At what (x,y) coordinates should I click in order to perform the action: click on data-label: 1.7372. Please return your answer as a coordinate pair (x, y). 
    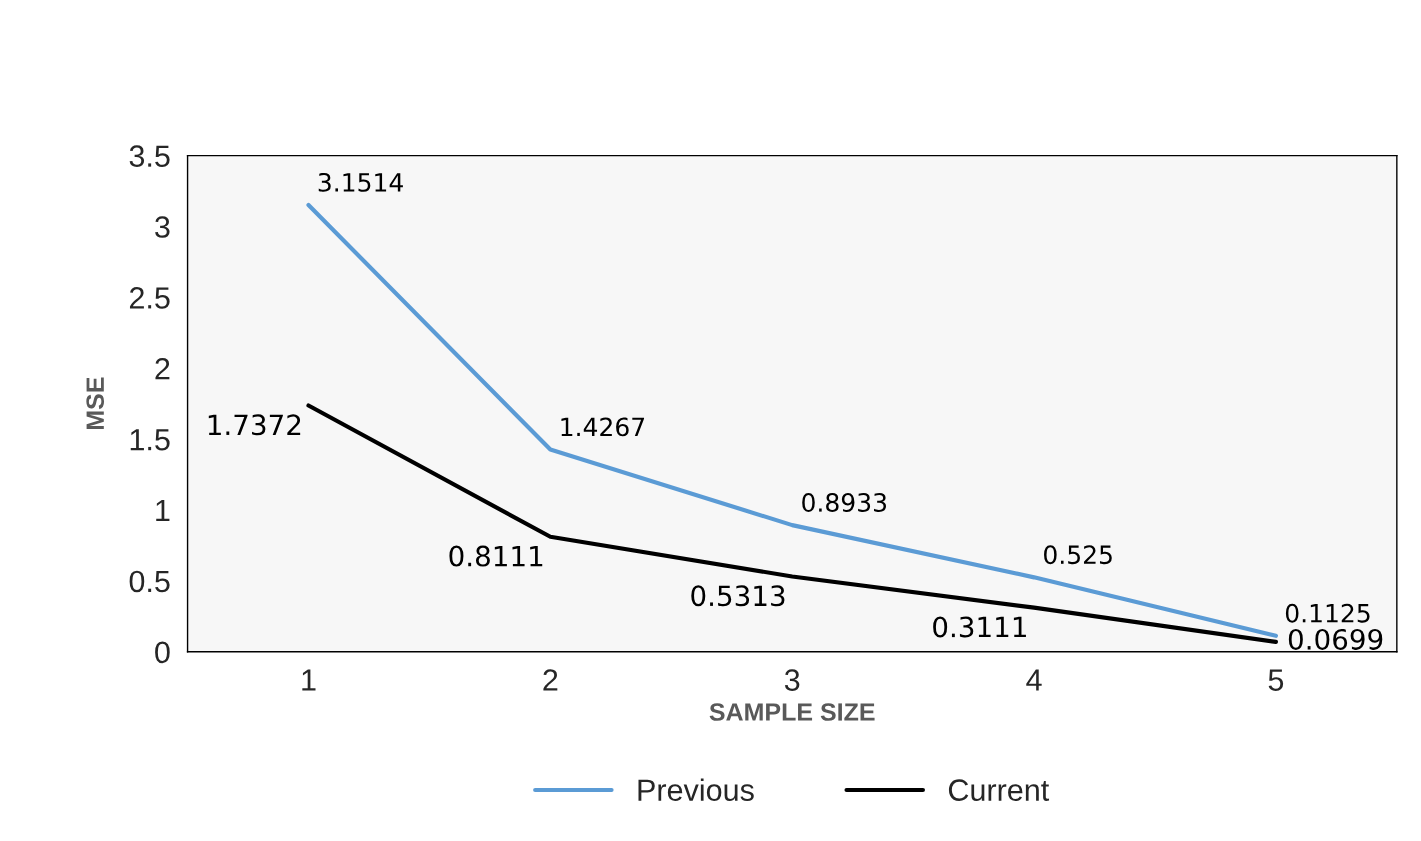
    Looking at the image, I should click on (254, 425).